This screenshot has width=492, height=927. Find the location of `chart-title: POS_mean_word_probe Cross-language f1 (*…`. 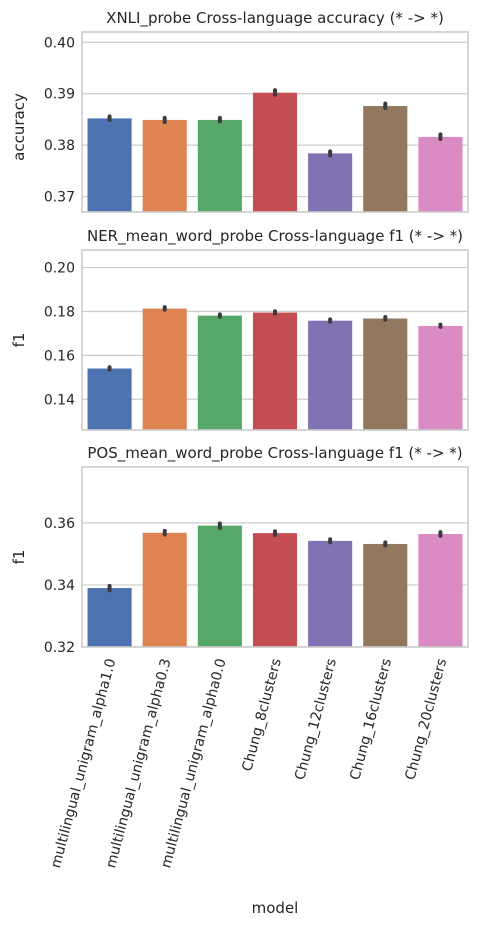

chart-title: POS_mean_word_probe Cross-language f1 (*… is located at coordinates (274, 453).